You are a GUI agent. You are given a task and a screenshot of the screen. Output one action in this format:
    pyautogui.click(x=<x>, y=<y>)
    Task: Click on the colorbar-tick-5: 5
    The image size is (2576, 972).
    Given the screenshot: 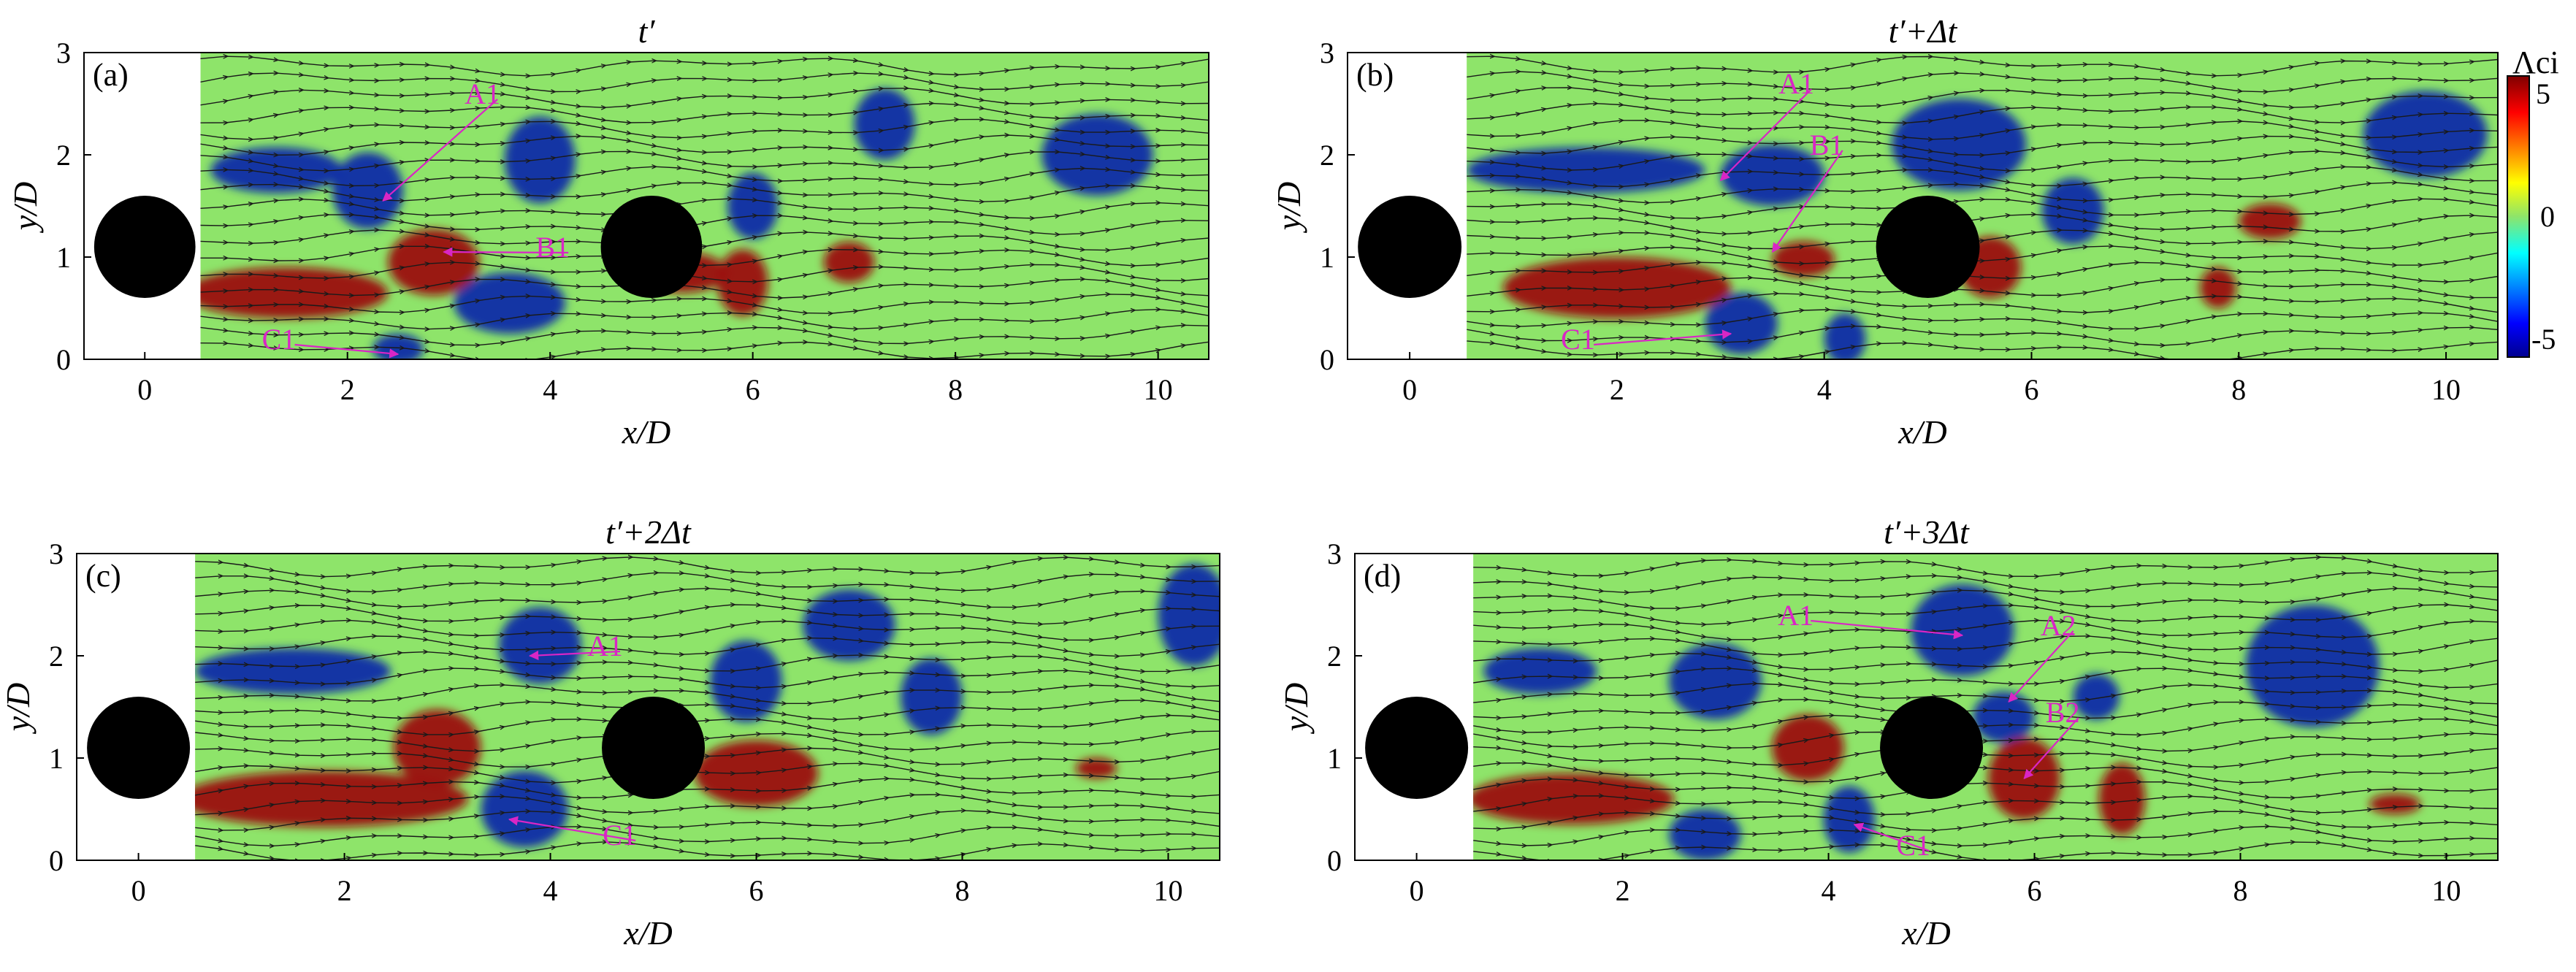 What is the action you would take?
    pyautogui.click(x=2543, y=93)
    